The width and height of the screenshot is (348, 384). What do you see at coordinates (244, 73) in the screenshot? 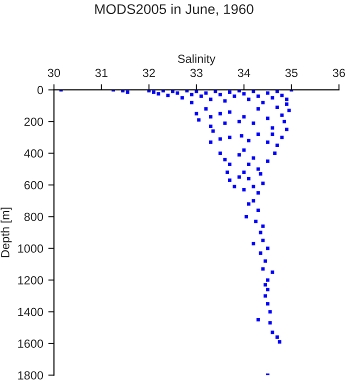
I see `x-tick-label: 34` at bounding box center [244, 73].